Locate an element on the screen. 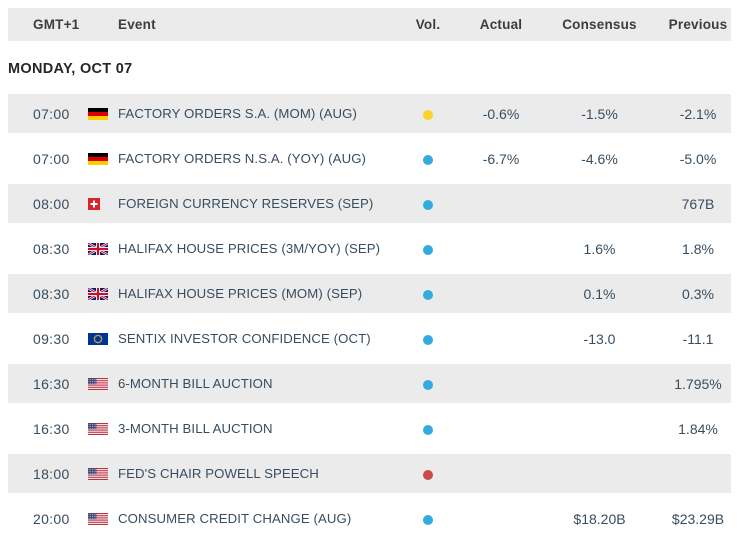  volatility-red-dot is located at coordinates (428, 474).